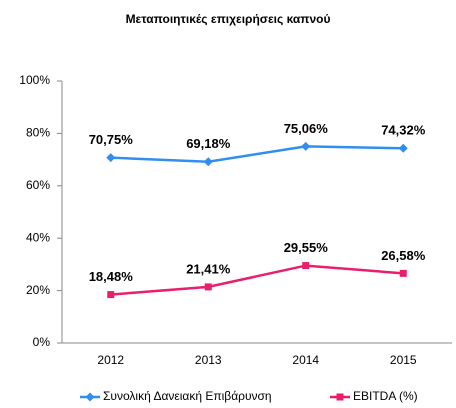  What do you see at coordinates (208, 143) in the screenshot?
I see `data-label: 69,18%` at bounding box center [208, 143].